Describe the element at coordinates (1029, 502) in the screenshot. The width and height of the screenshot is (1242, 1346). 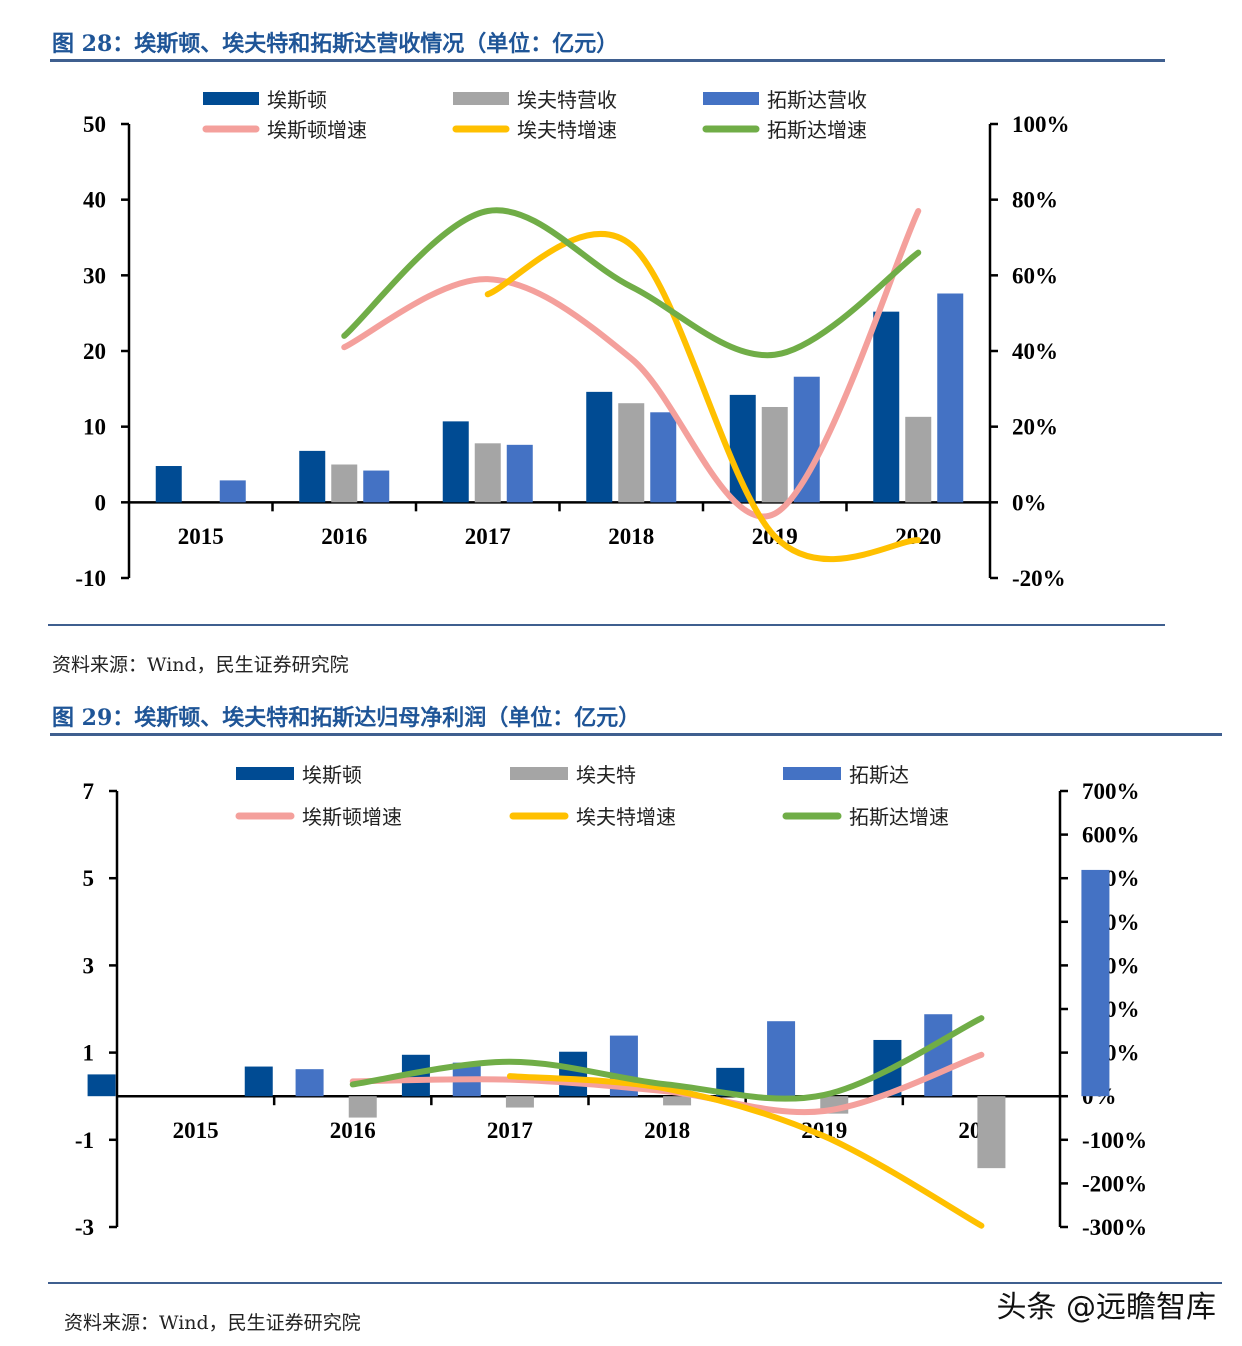
I see `right-axis-tick-label: 0%` at that location.